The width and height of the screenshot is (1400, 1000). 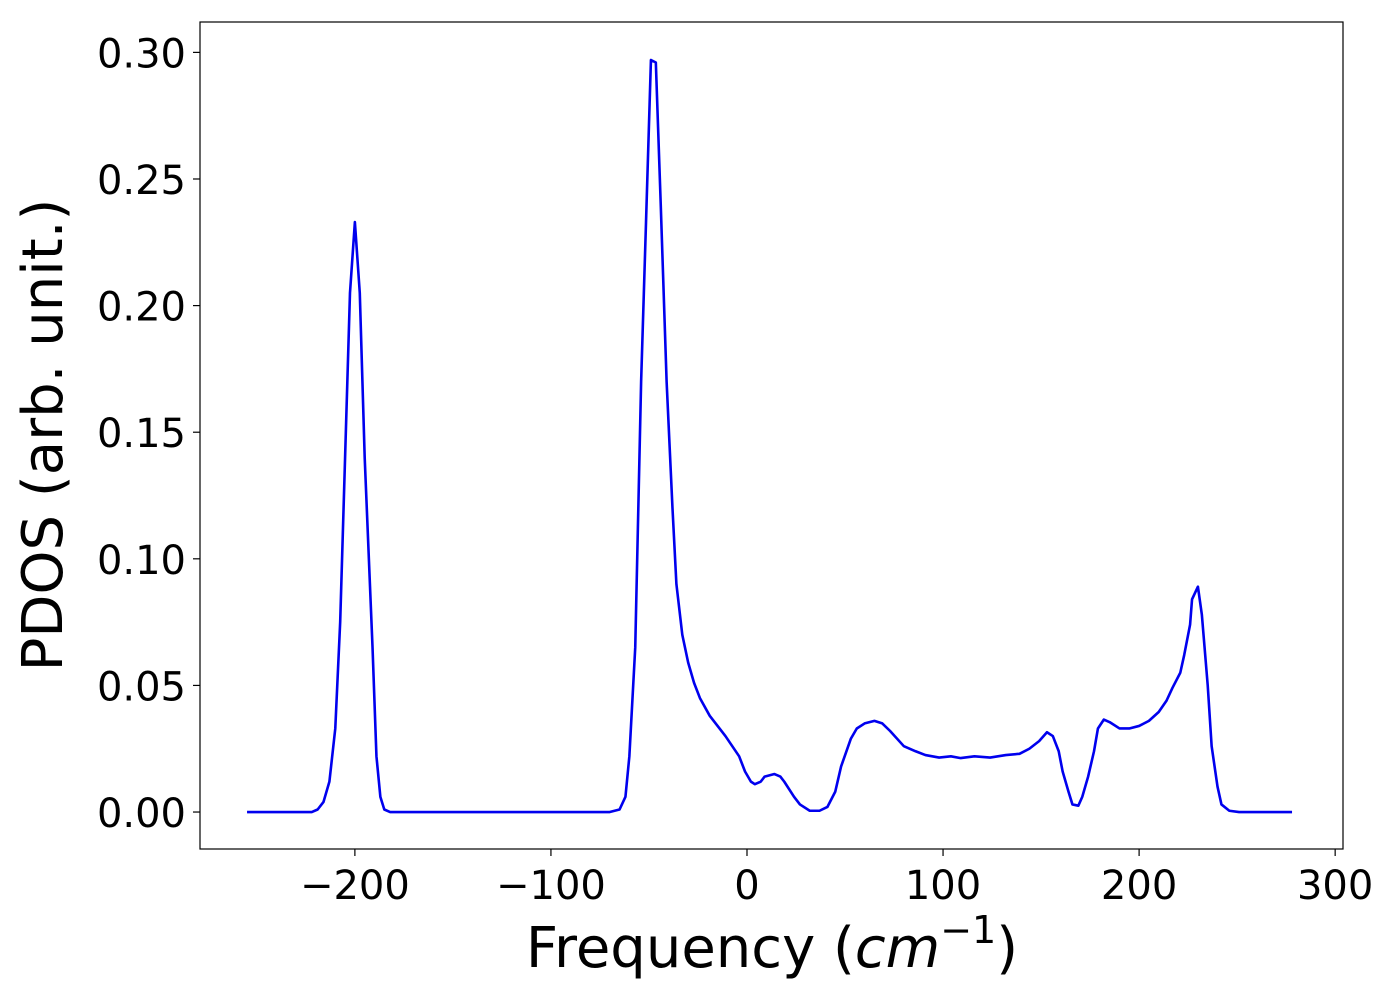 I want to click on x-tick-label: 300, so click(x=1335, y=886).